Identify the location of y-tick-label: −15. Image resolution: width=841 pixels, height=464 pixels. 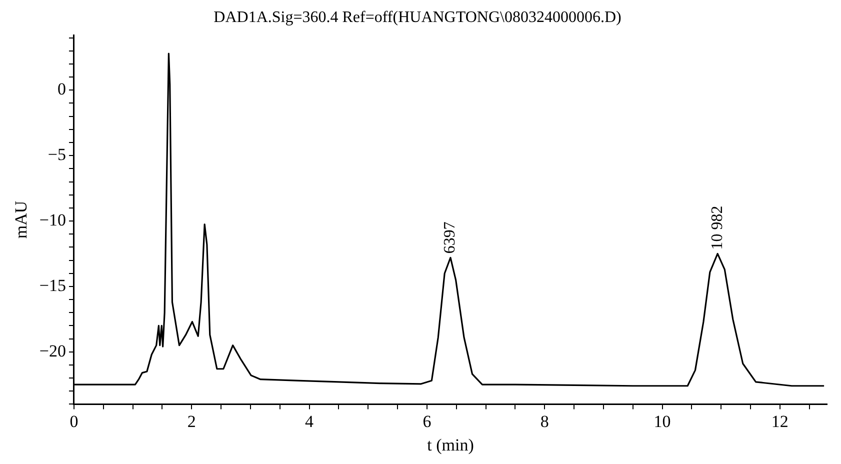
(52, 285).